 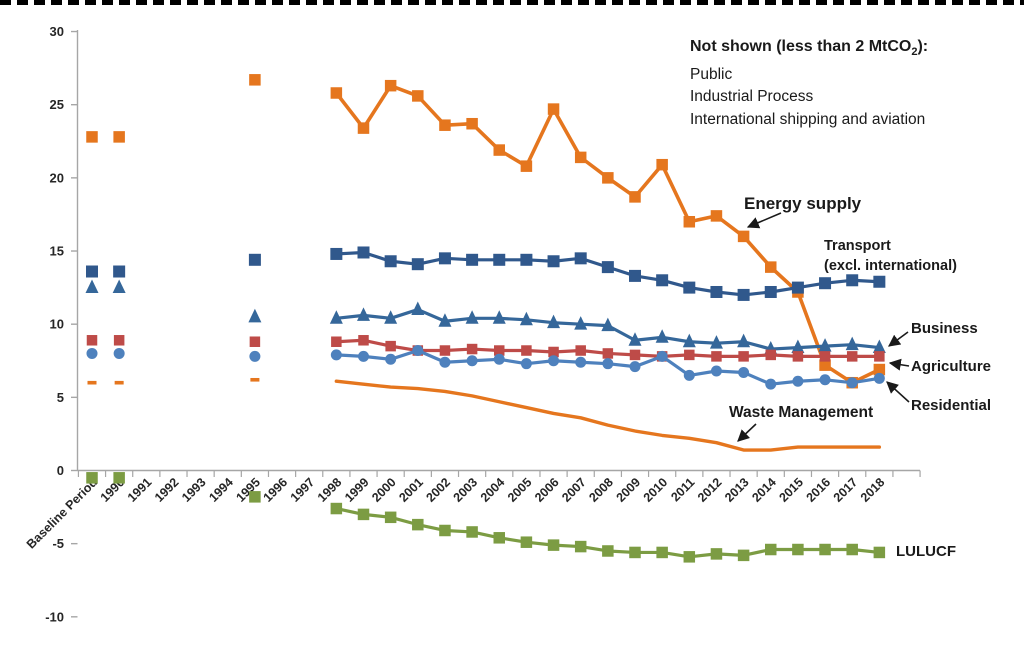 I want to click on x-tick-label: 2002, so click(x=439, y=490).